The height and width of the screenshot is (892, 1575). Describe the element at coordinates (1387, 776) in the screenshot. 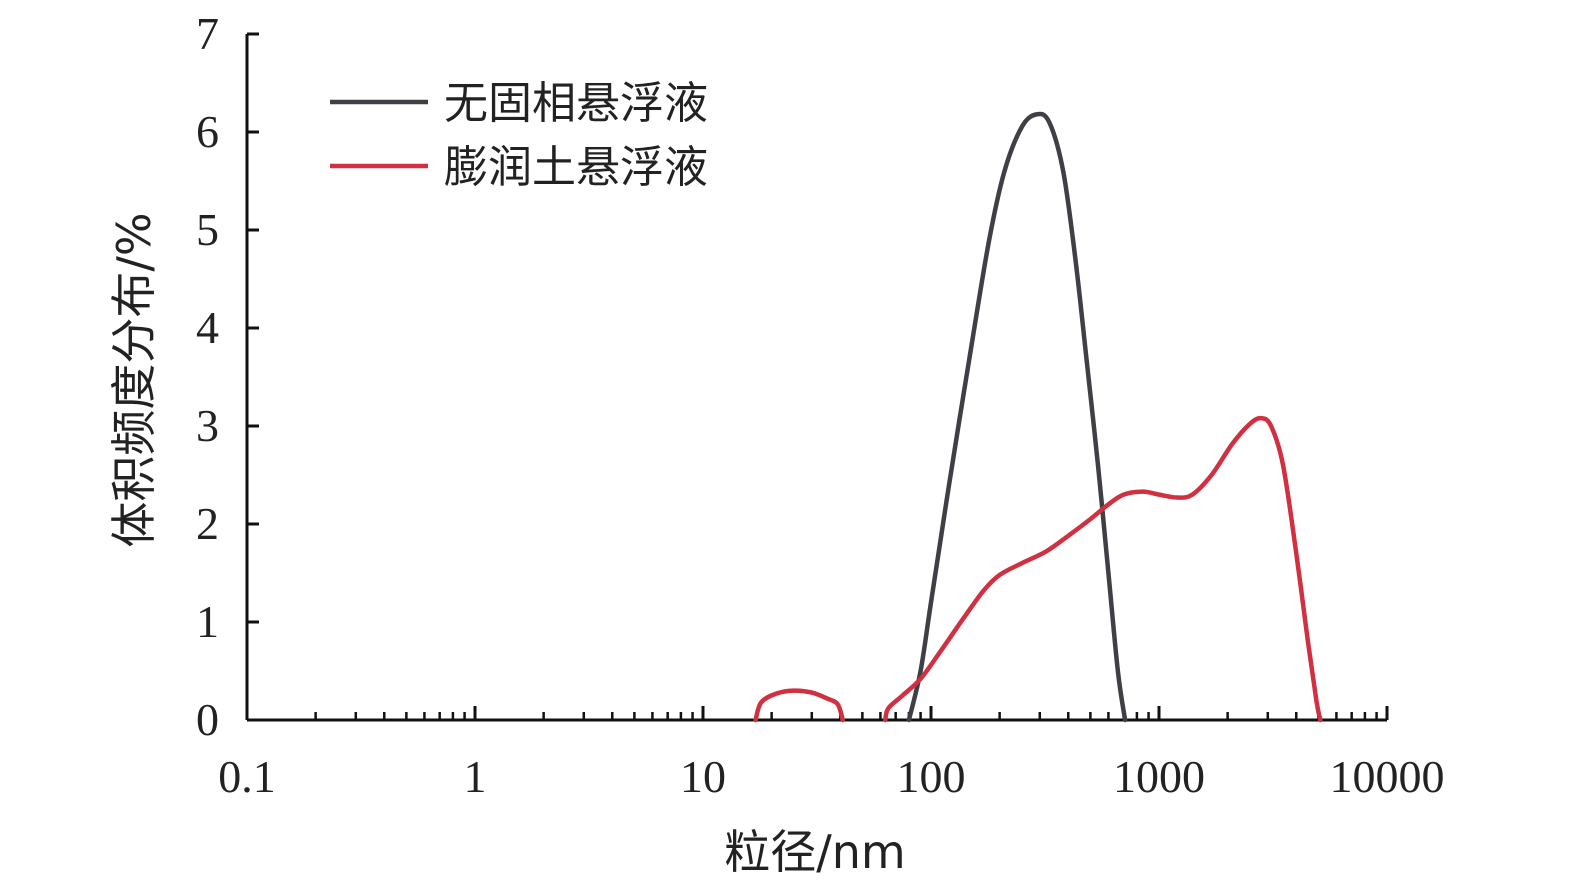

I see `x-tick-label: 10000` at that location.